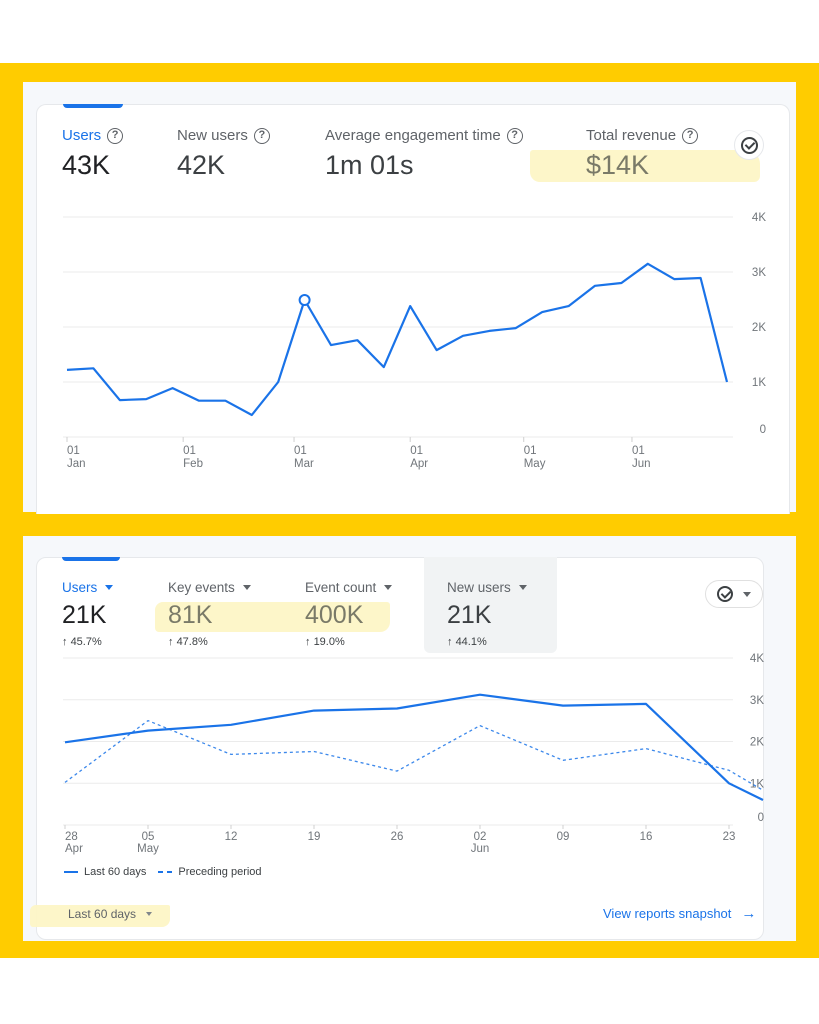 This screenshot has width=819, height=1024. I want to click on x-tick-label: 05, so click(148, 837).